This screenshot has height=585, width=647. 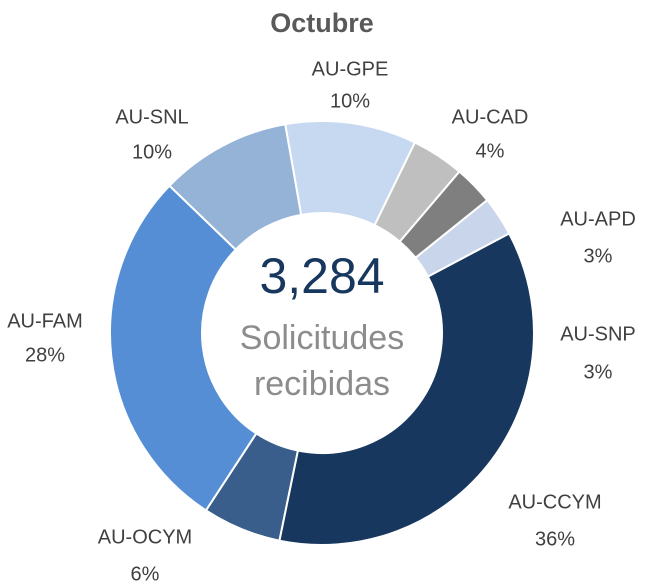 I want to click on slice-value-label: 6%, so click(x=145, y=574).